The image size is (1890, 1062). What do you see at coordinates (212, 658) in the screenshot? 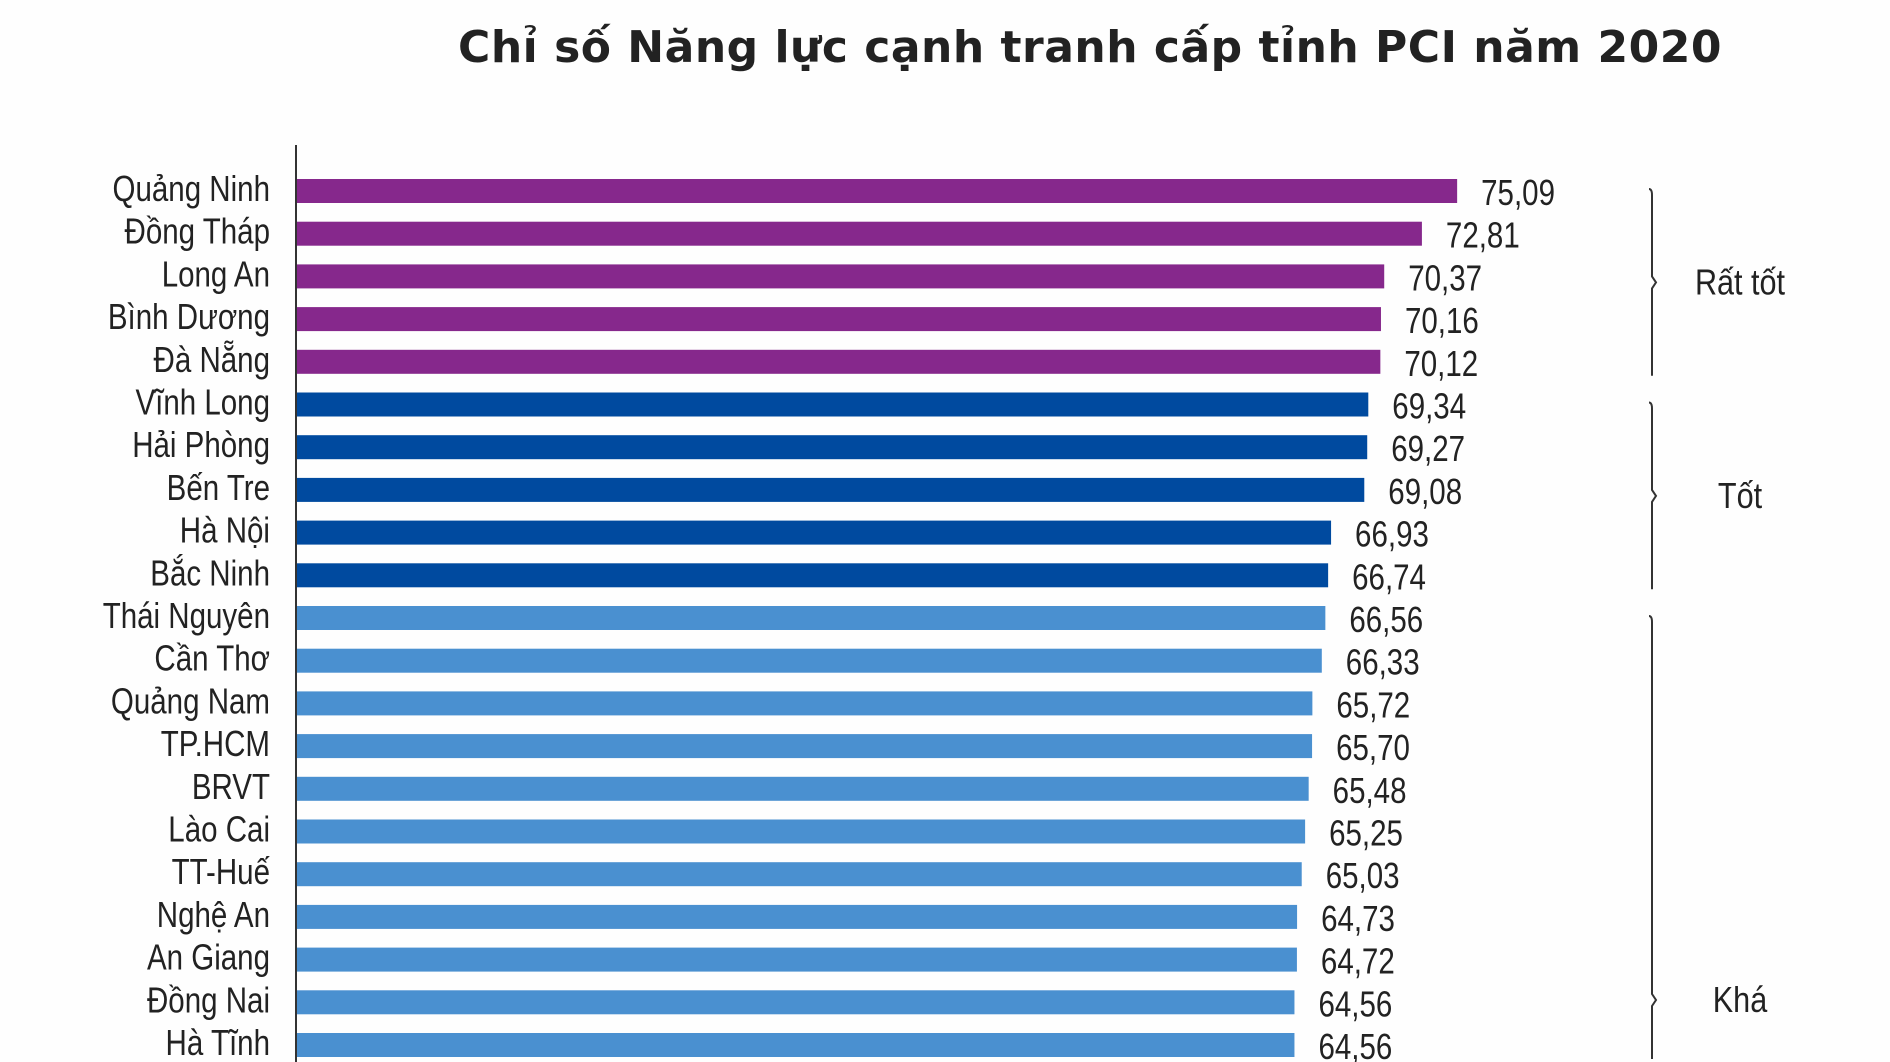
I see `category-label: Cần Thơ` at bounding box center [212, 658].